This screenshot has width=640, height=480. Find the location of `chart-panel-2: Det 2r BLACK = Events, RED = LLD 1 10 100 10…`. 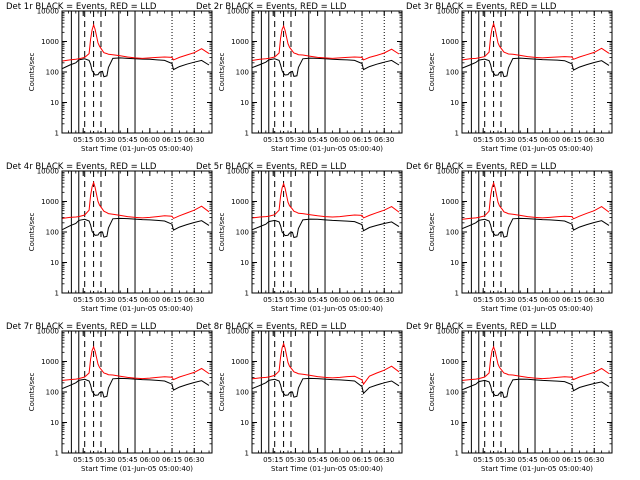

chart-panel-2: Det 2r BLACK = Events, RED = LLD 1 10 100 10… is located at coordinates (299, 77).